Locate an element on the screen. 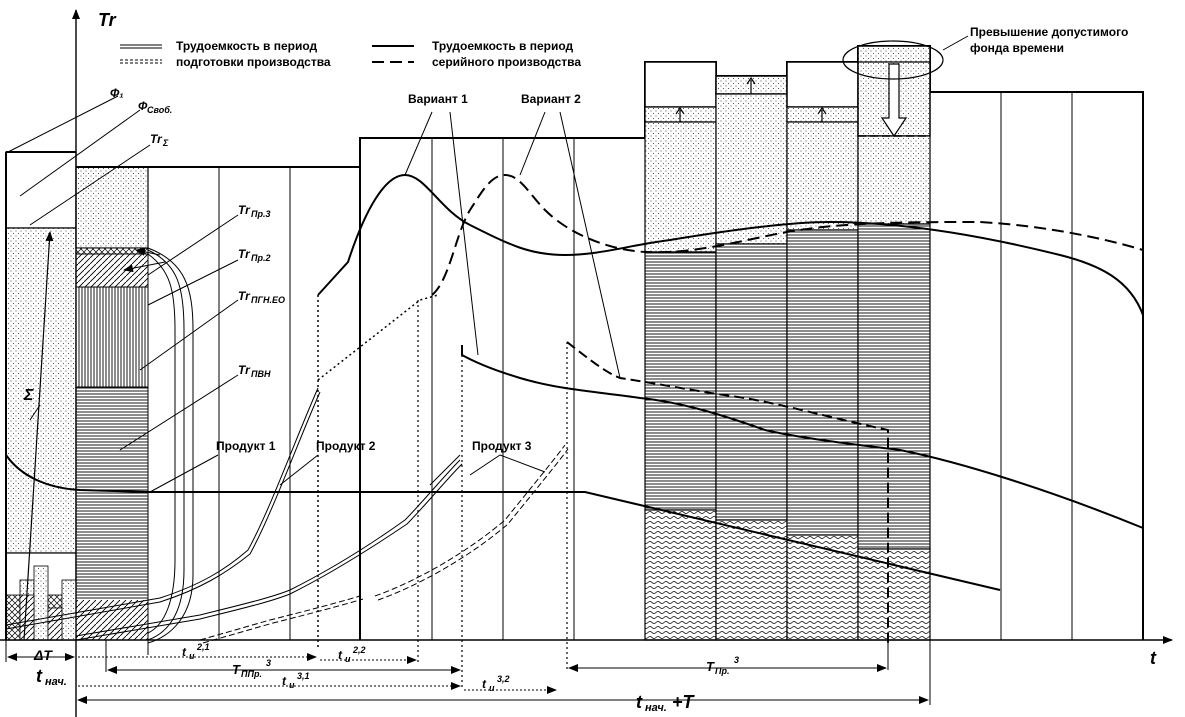 This screenshot has height=717, width=1185. variant1-curve is located at coordinates (730, 244).